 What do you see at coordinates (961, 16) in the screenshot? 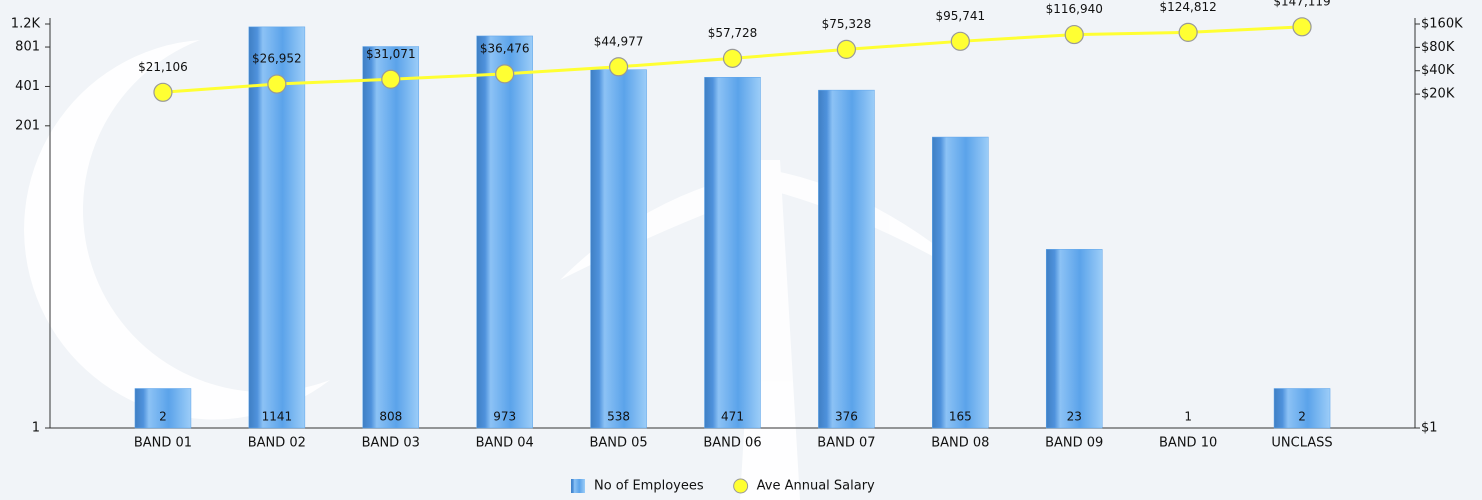
I see `salary-label: $95,741` at bounding box center [961, 16].